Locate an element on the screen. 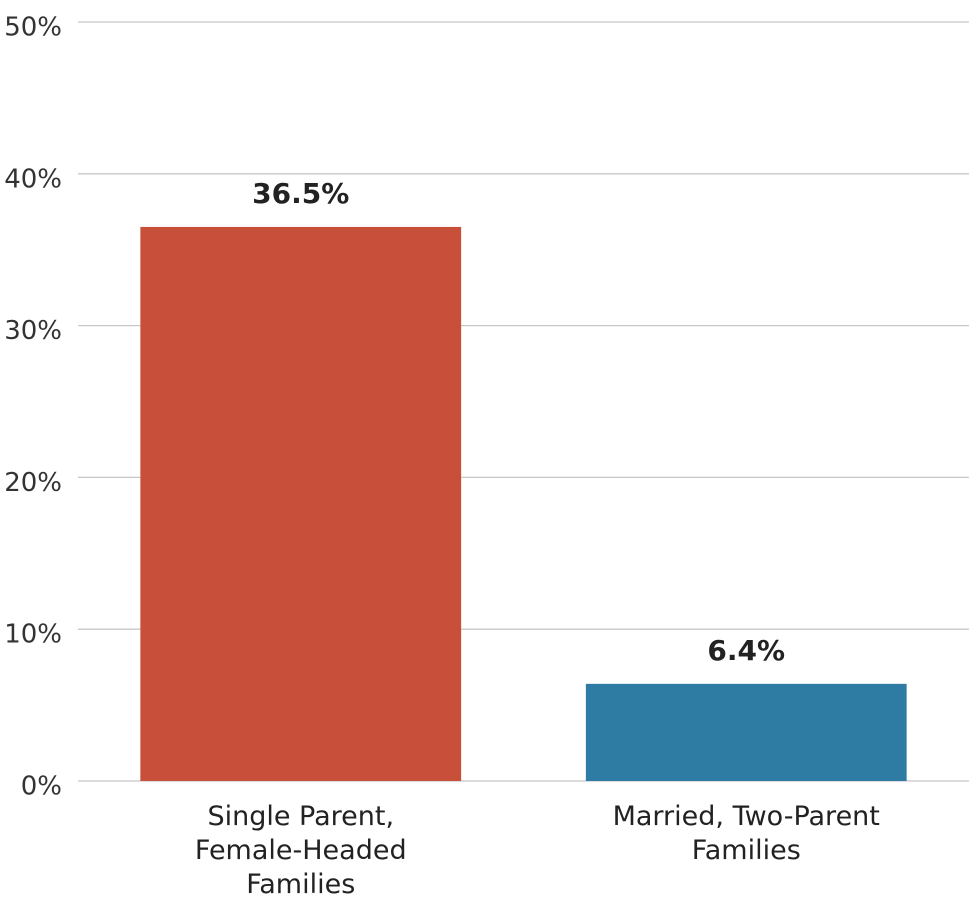 The image size is (969, 913). y-tick-label: 50% is located at coordinates (33, 28).